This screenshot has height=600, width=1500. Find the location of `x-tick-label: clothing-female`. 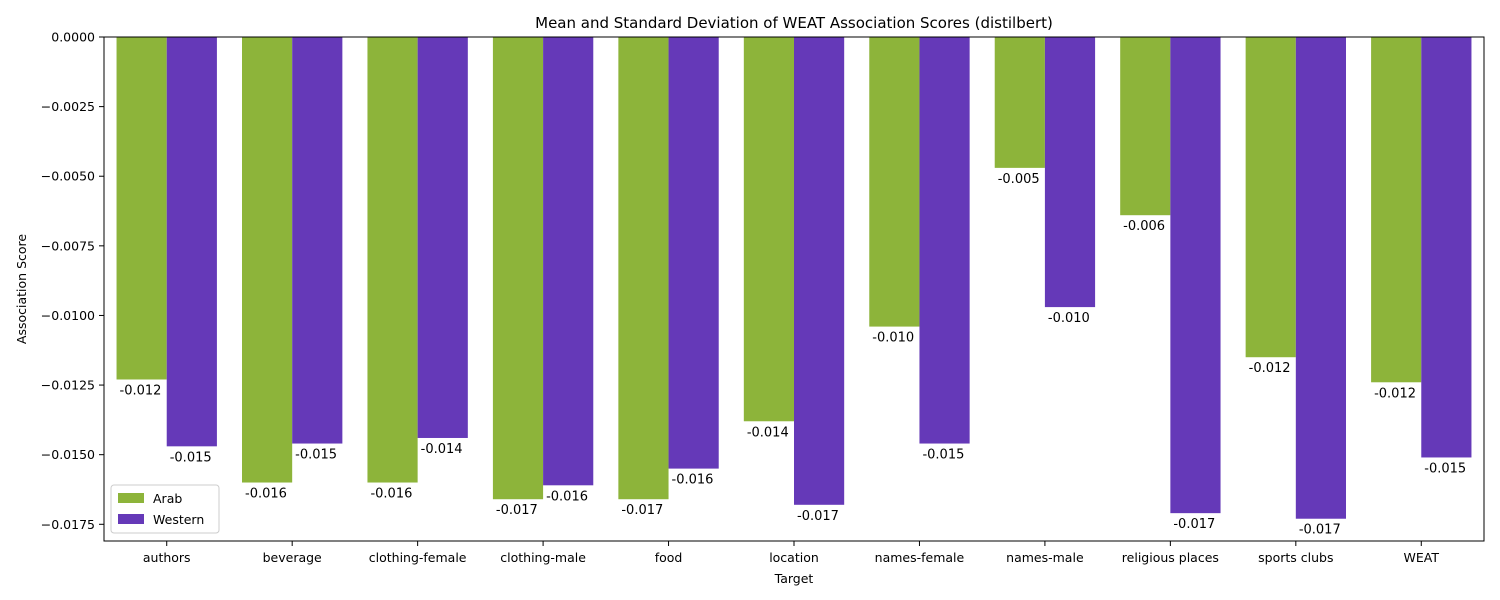

x-tick-label: clothing-female is located at coordinates (418, 557).